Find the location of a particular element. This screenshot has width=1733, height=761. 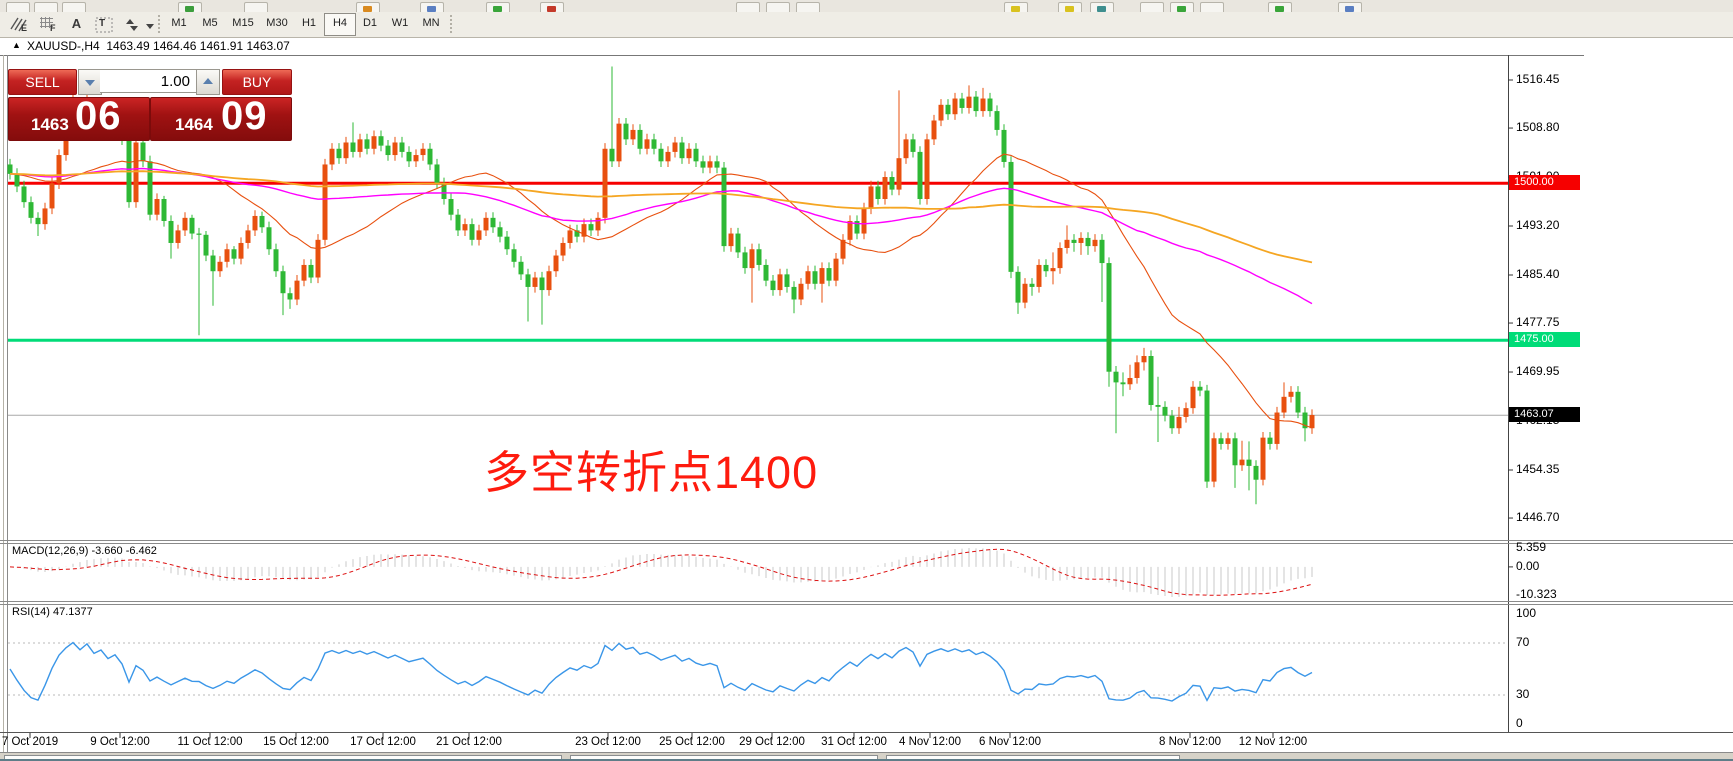

price-axis-label: 1485.40 is located at coordinates (1538, 273).